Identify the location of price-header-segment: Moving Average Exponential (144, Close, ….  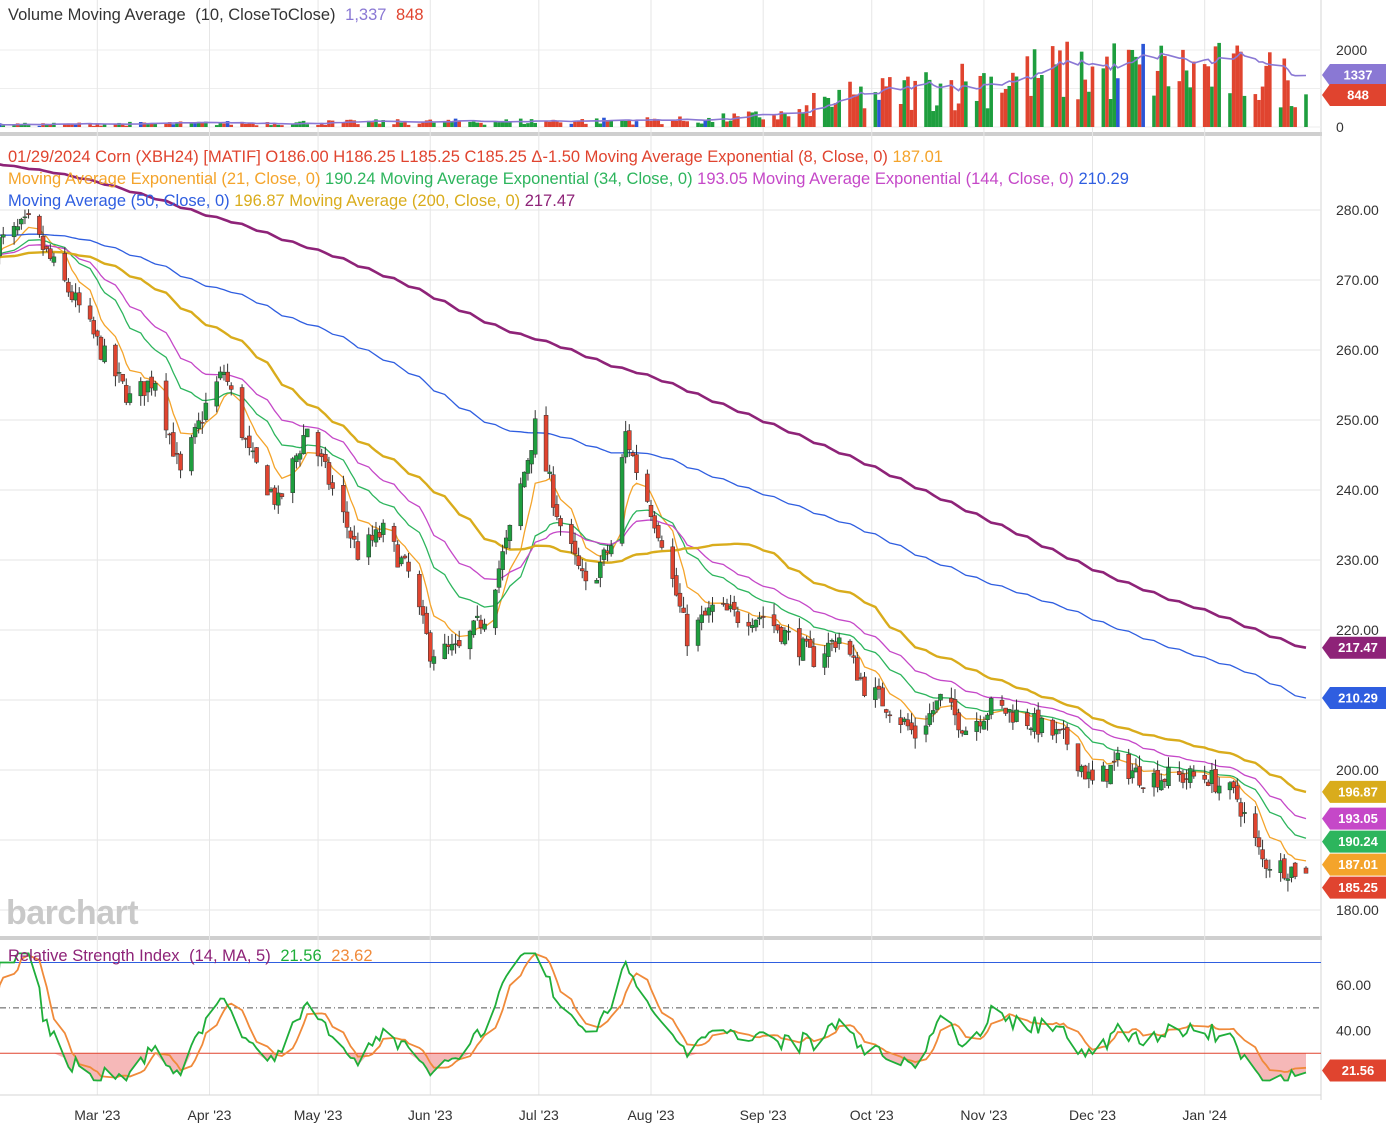
(913, 179).